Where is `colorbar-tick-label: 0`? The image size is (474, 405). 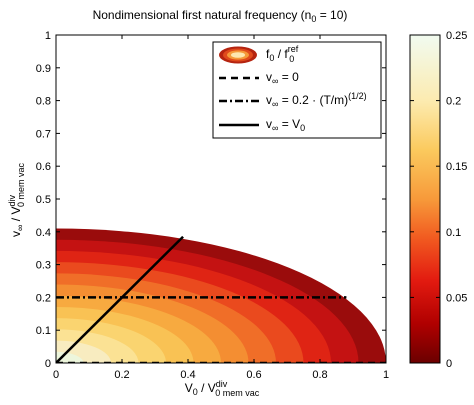 colorbar-tick-label: 0 is located at coordinates (449, 364).